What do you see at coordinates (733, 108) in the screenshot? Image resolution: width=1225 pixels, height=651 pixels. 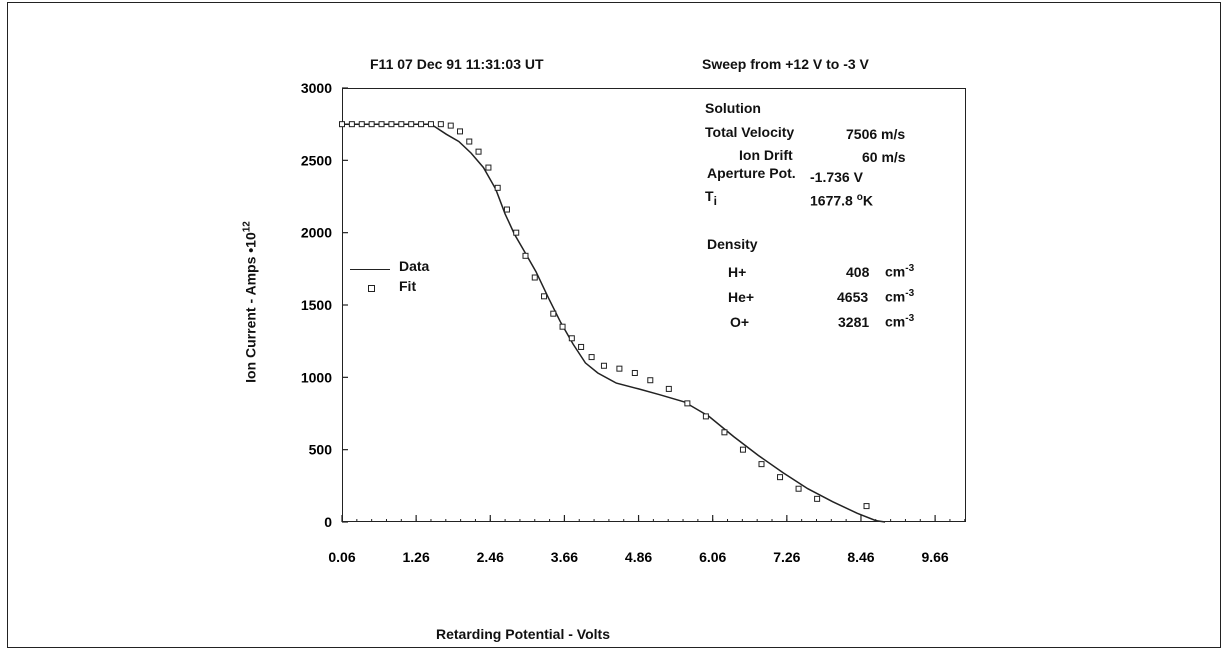 I see `solution-title: Solution` at bounding box center [733, 108].